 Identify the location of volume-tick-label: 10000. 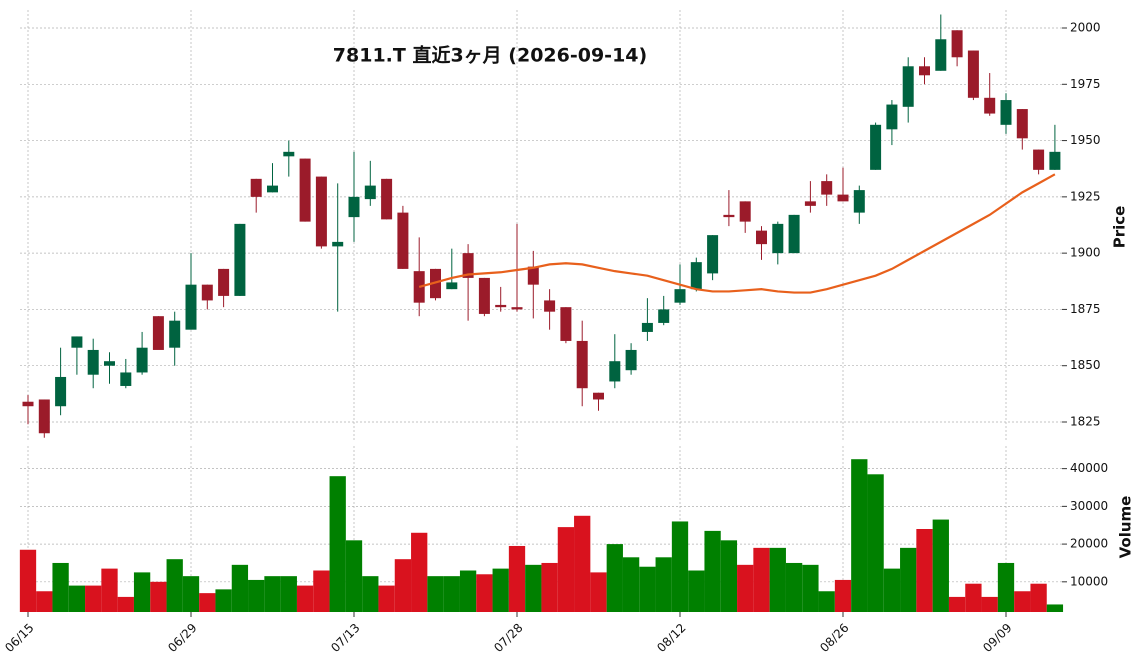
(1089, 581).